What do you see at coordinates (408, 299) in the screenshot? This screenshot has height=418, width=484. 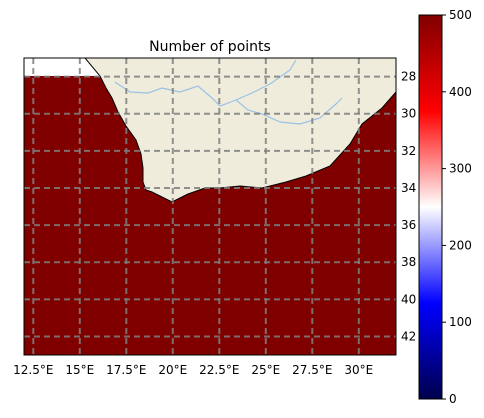 I see `lat-tick-label: 40` at bounding box center [408, 299].